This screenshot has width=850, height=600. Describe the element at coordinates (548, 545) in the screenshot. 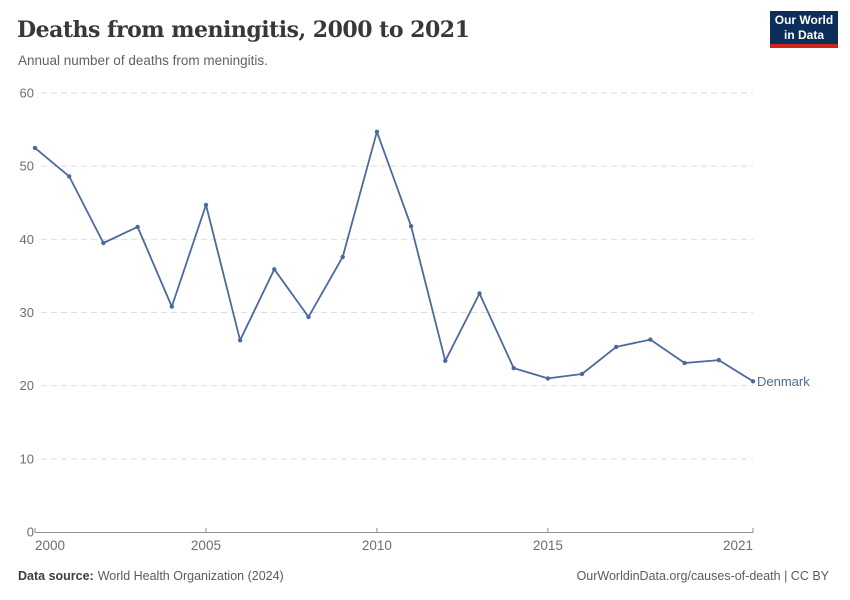

I see `x-tick-label-2015: 2015` at that location.